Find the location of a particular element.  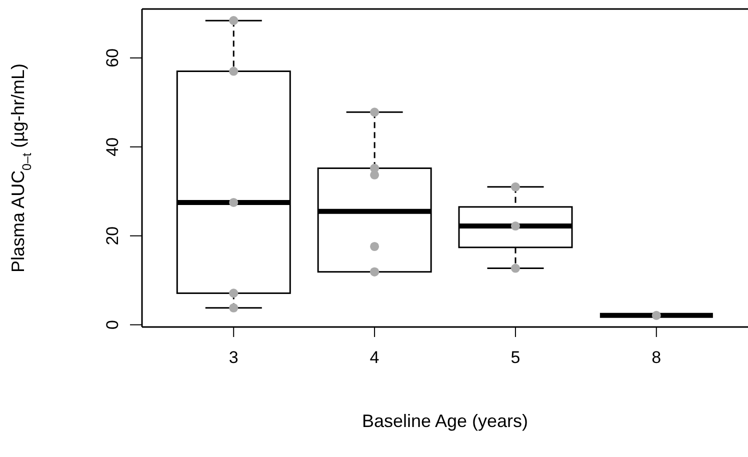

x-axis-title: Baseline Age (years) is located at coordinates (445, 421).